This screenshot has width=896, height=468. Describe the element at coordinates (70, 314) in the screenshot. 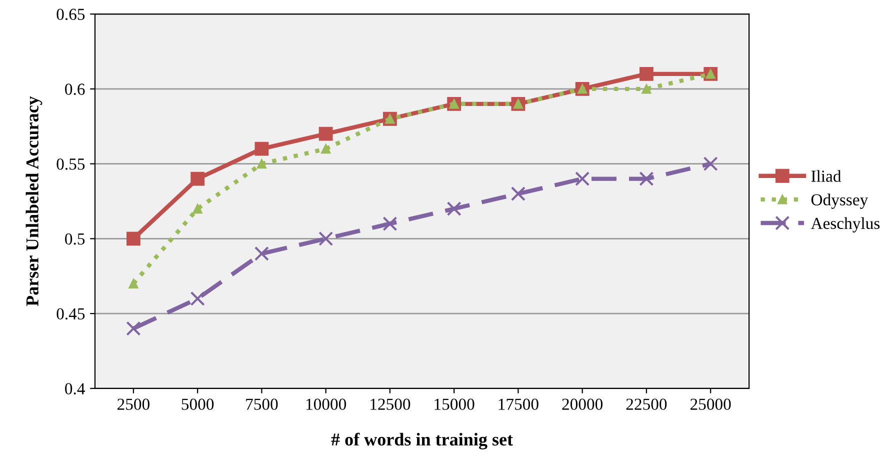

I see `y-tick-label: 0.45` at that location.